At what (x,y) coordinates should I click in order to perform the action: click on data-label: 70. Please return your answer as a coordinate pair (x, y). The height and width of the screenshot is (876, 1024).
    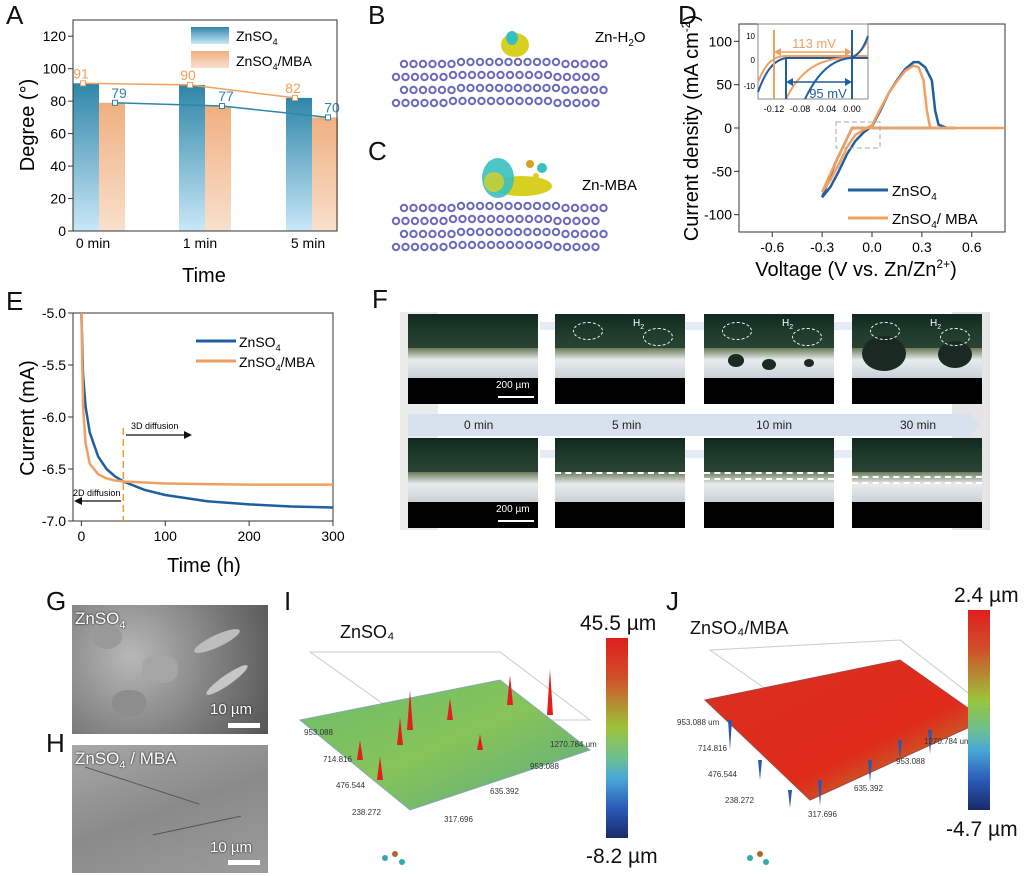
    Looking at the image, I should click on (332, 107).